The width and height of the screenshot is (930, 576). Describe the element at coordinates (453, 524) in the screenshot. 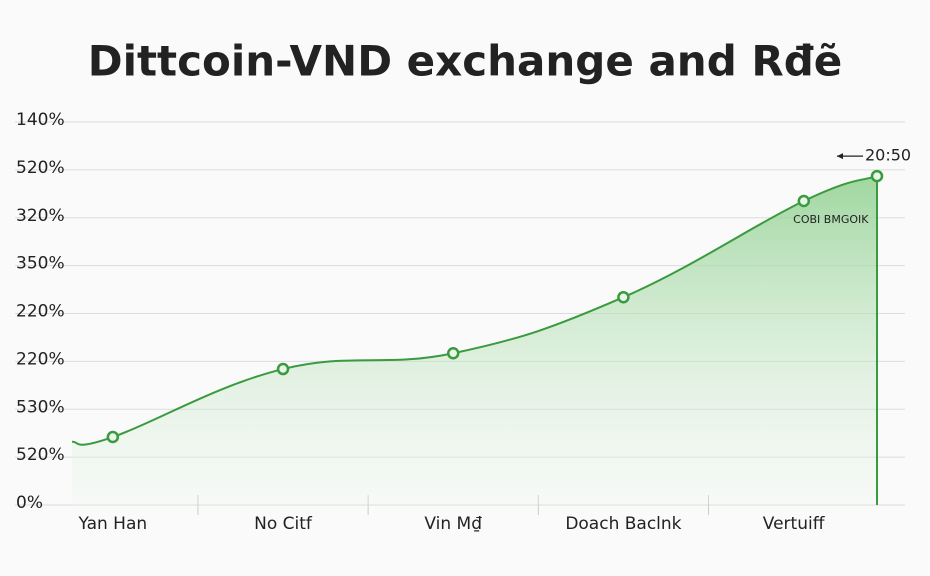

I see `x-tick-label: Vin M₫` at that location.